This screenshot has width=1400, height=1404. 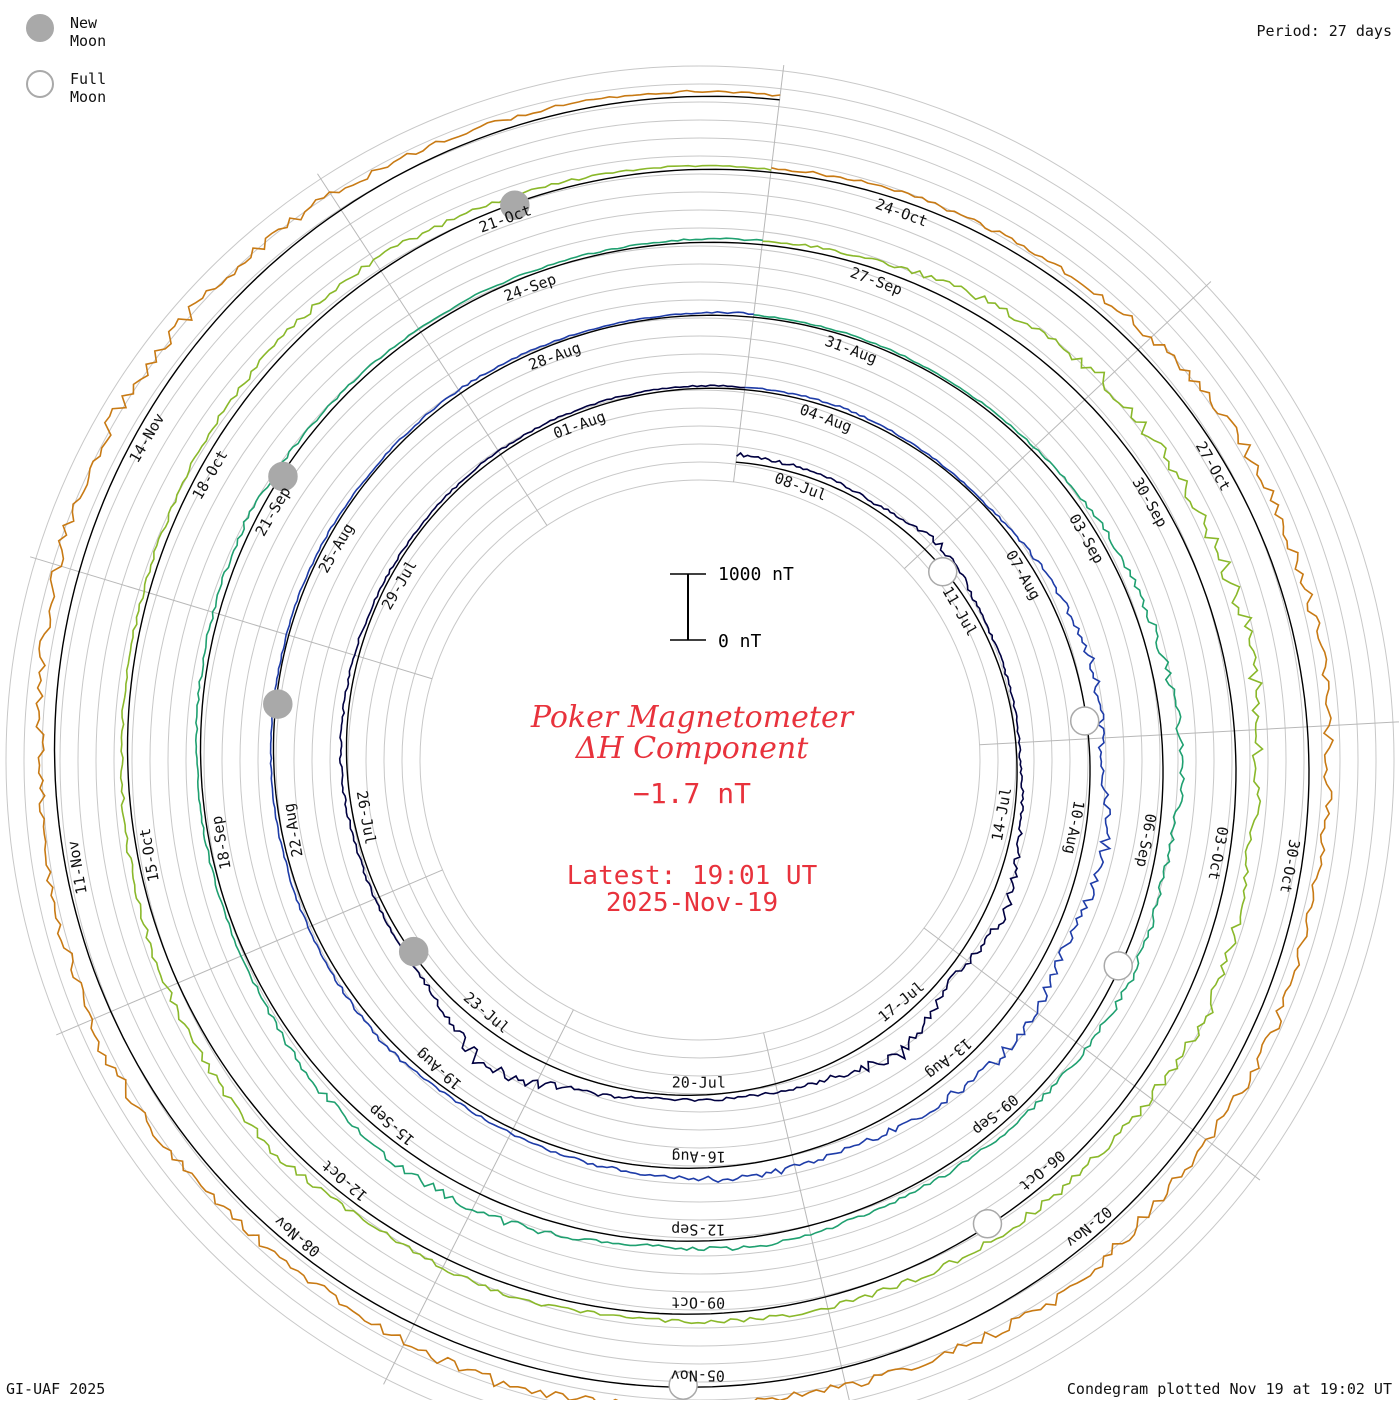 I want to click on latest-date: 2025-Nov-19, so click(x=692, y=903).